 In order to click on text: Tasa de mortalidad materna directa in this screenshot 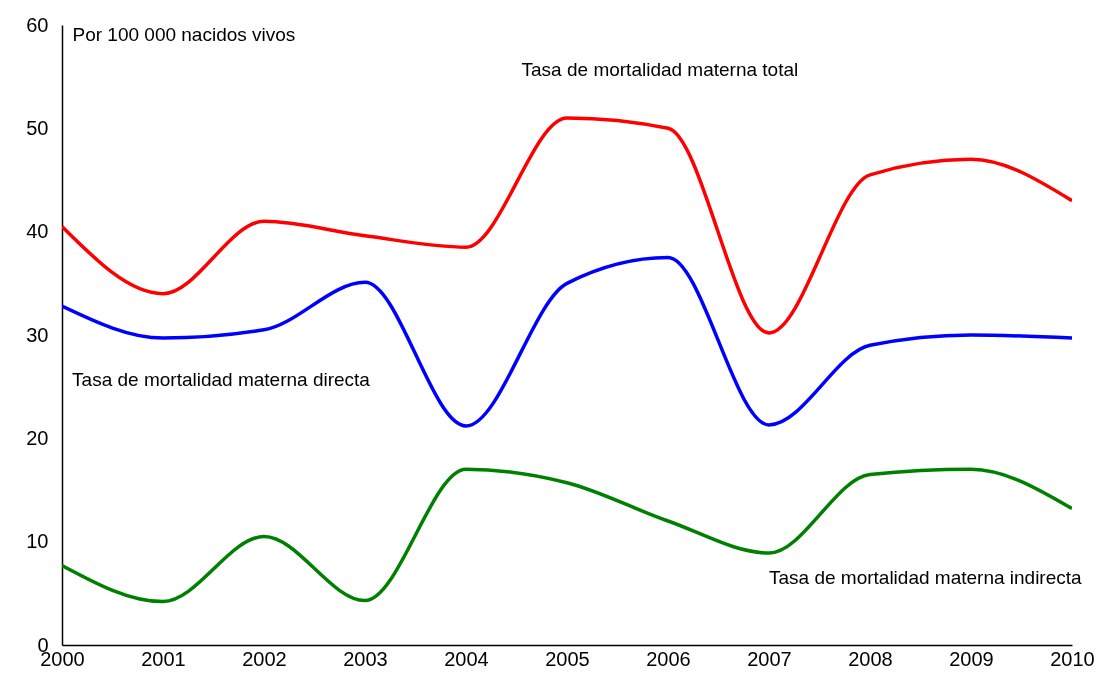, I will do `click(221, 380)`.